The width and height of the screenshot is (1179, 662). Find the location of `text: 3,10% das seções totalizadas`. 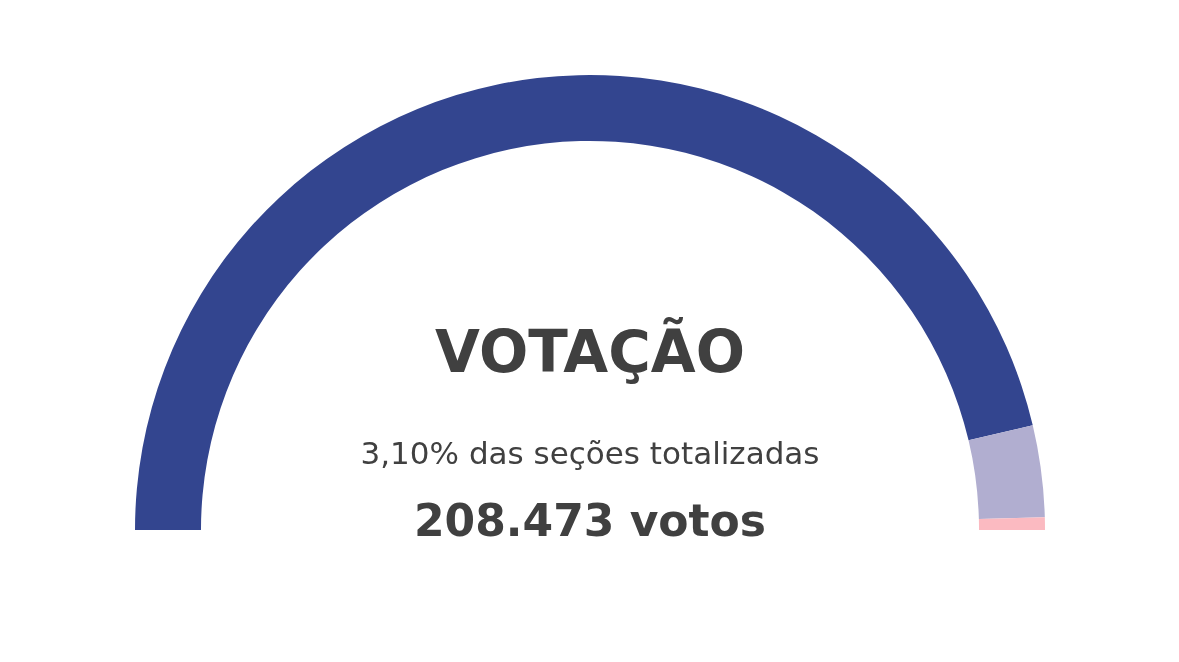

text: 3,10% das seções totalizadas is located at coordinates (590, 453).